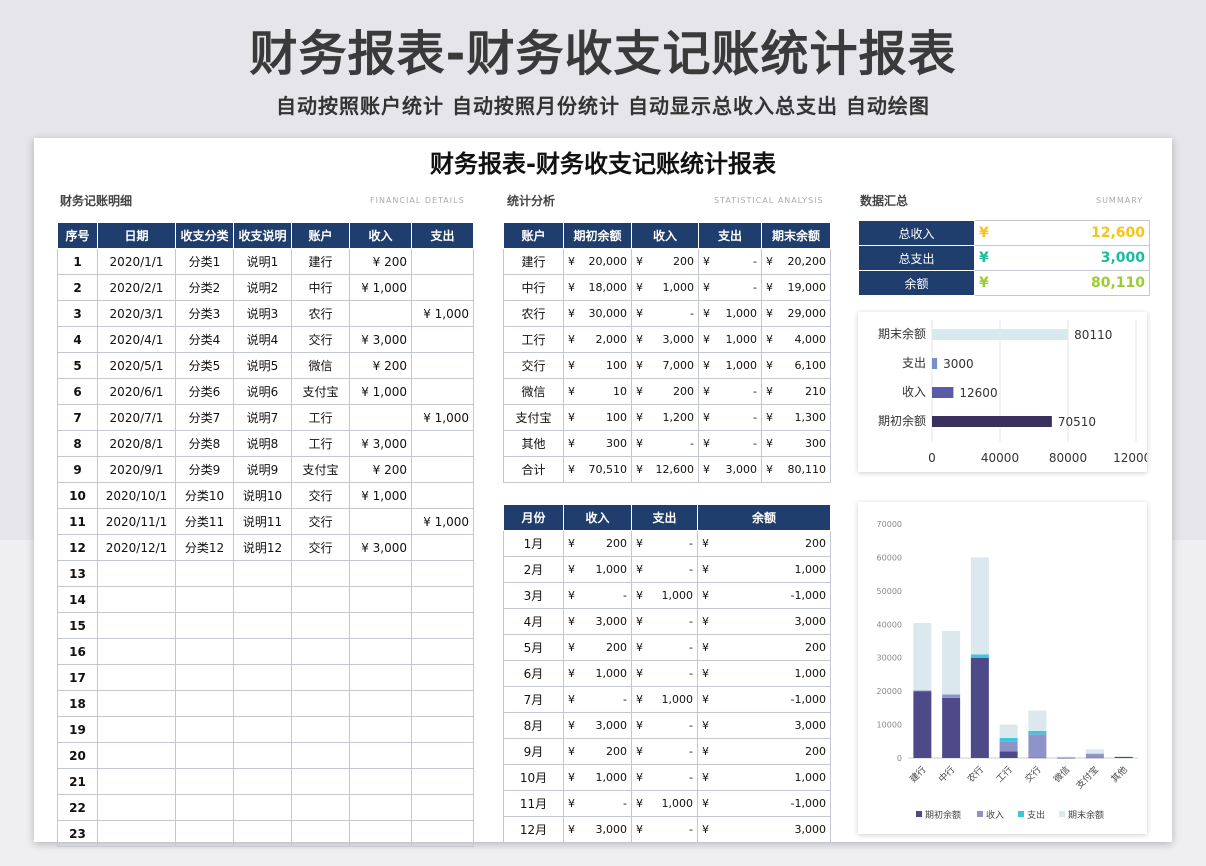 The height and width of the screenshot is (866, 1206). I want to click on details-cell: 21, so click(77, 781).